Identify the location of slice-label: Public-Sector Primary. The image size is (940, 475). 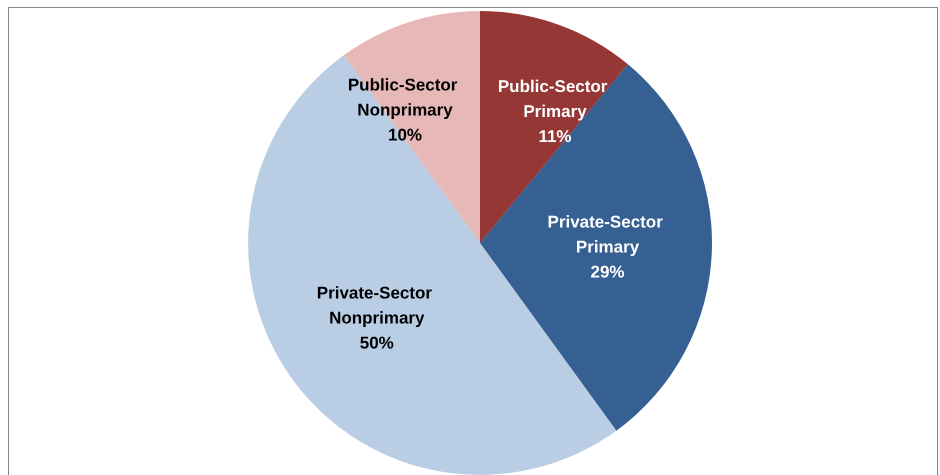
(555, 98).